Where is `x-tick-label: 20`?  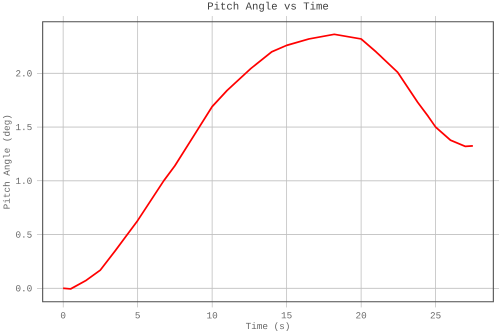
x-tick-label: 20 is located at coordinates (361, 315).